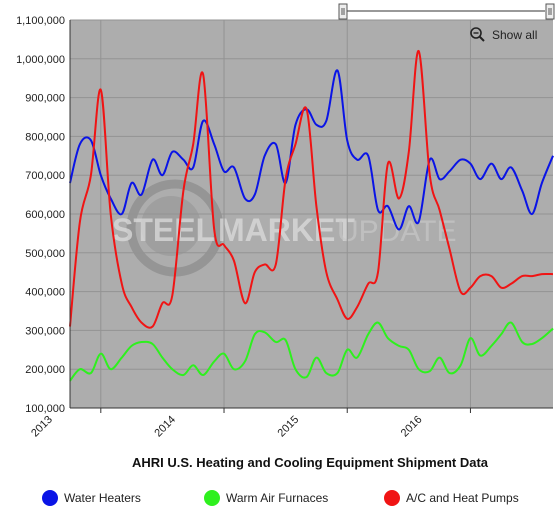 The height and width of the screenshot is (508, 560). I want to click on watermark-word-3: UPDATE, so click(396, 231).